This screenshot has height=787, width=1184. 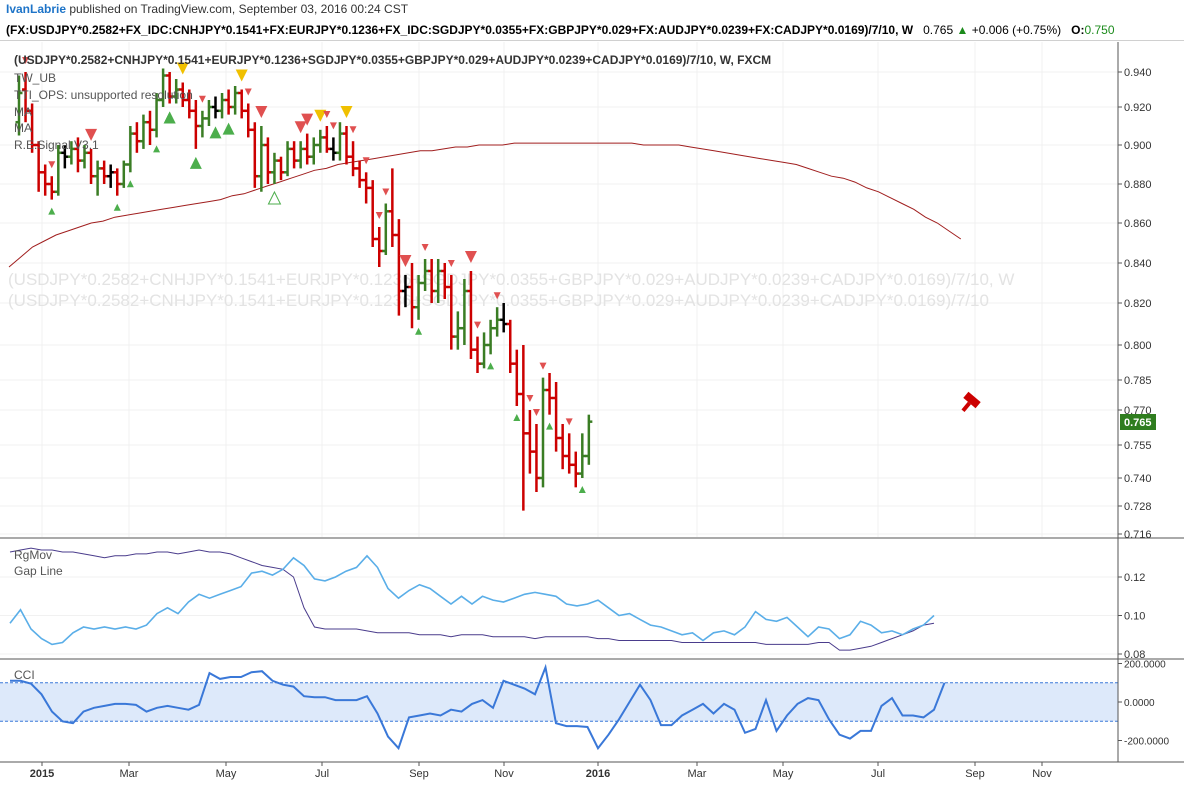 What do you see at coordinates (541, 771) in the screenshot?
I see `time-axis: 2015 Mar May Jul Sep Nov 2016 Mar May Jul Sep Nov` at bounding box center [541, 771].